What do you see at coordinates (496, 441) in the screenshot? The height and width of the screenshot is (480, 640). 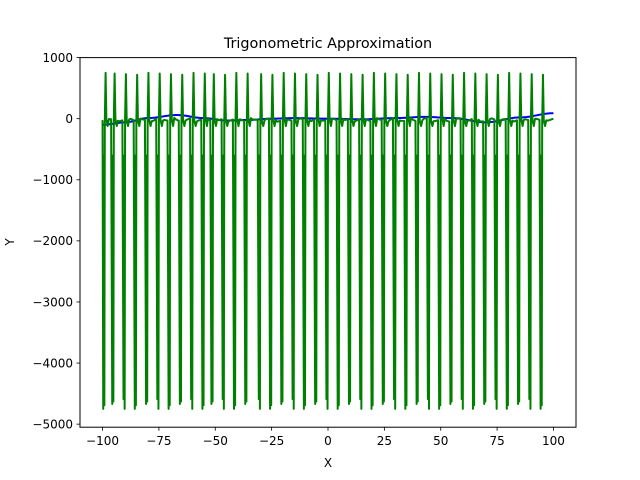 I see `x-tick-label: 75` at bounding box center [496, 441].